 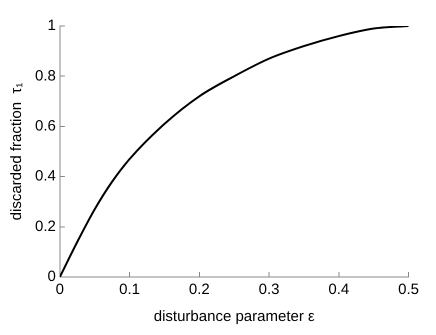 I want to click on x-tick-label: 0.4, so click(x=339, y=289).